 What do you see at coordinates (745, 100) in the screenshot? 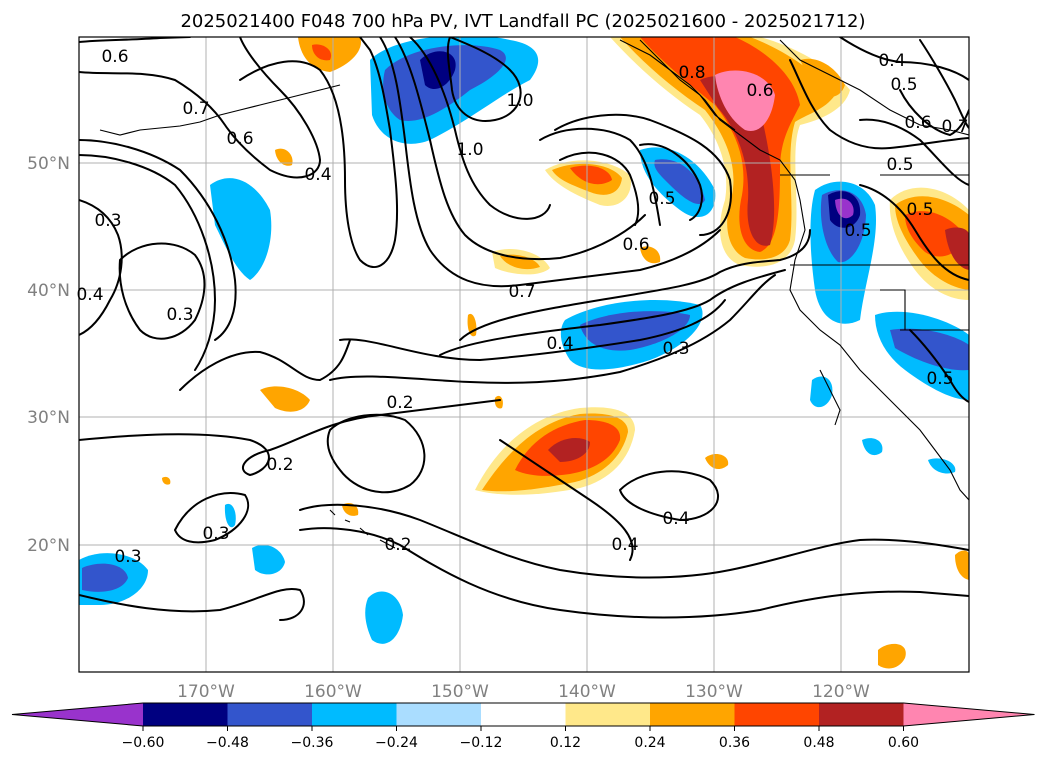
I see `pink-region` at bounding box center [745, 100].